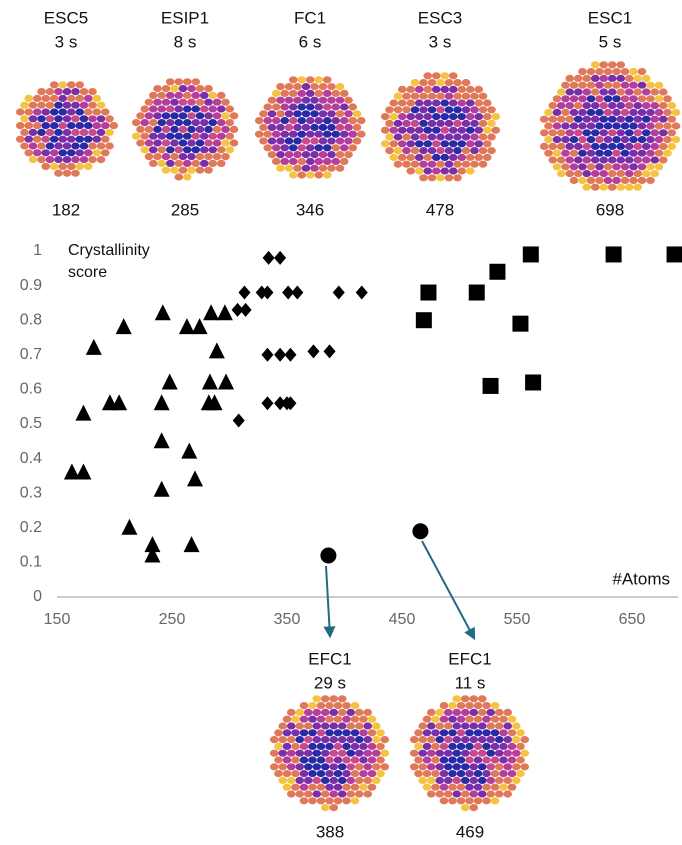 This screenshot has height=845, width=682. I want to click on panel-name: ESIP1, so click(185, 17).